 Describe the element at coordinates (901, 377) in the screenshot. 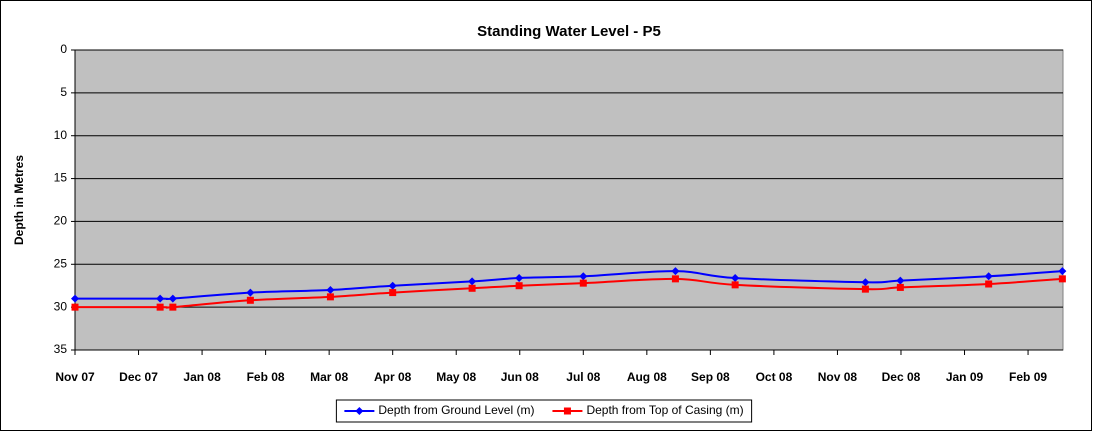

I see `x-tick-label: Dec 08` at that location.